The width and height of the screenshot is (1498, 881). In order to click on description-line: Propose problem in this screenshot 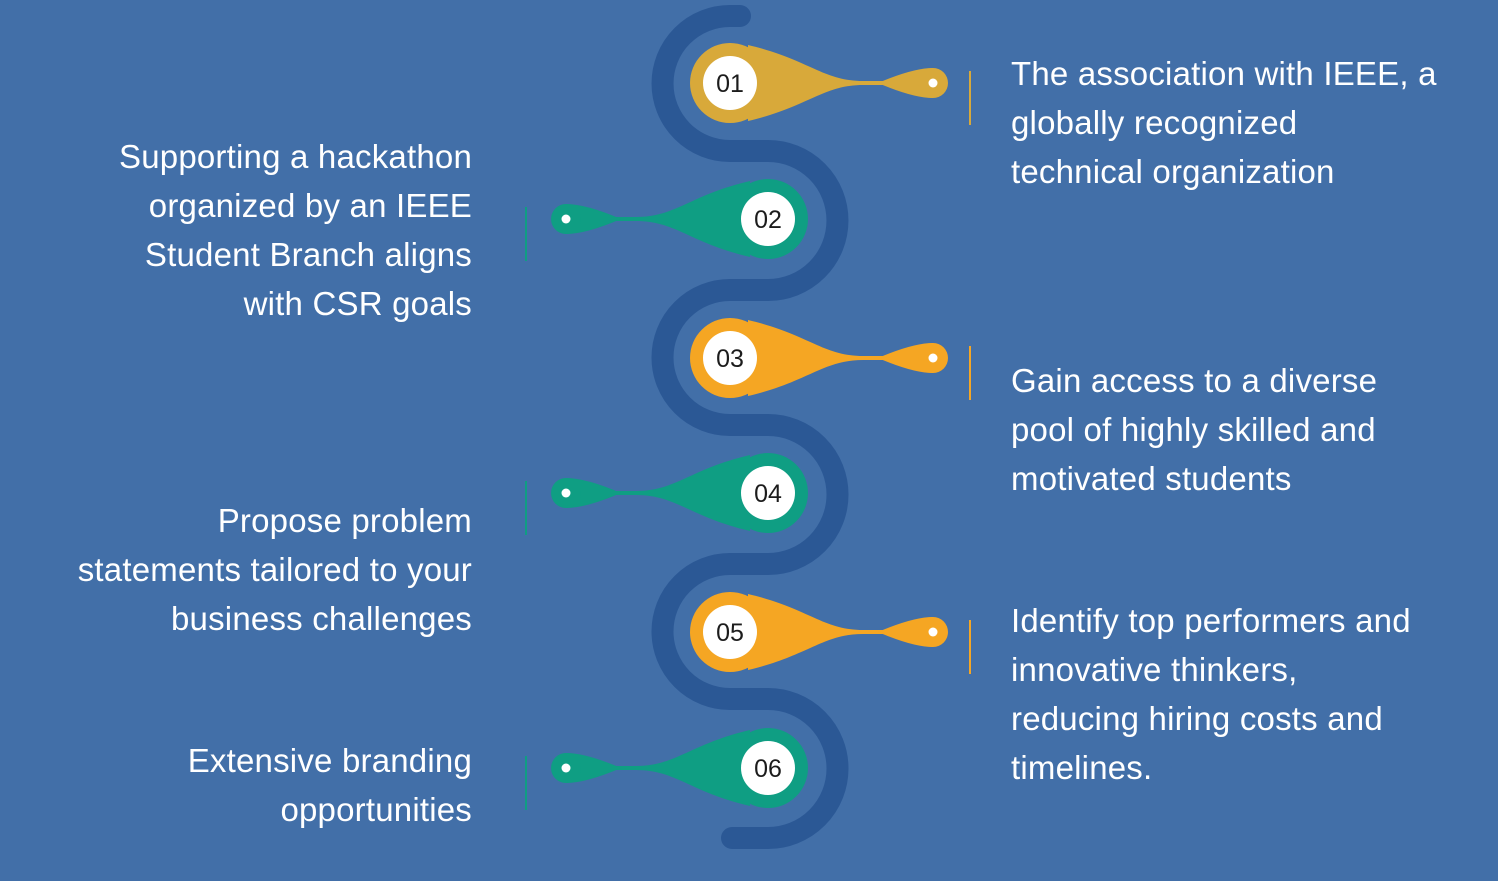, I will do `click(344, 520)`.